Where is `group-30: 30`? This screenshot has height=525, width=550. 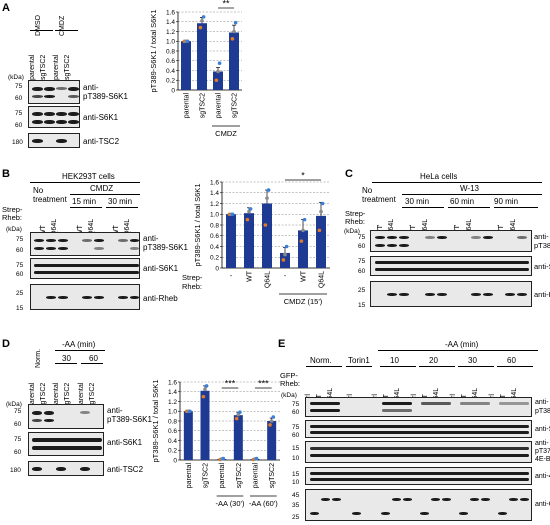 group-30: 30 is located at coordinates (472, 360).